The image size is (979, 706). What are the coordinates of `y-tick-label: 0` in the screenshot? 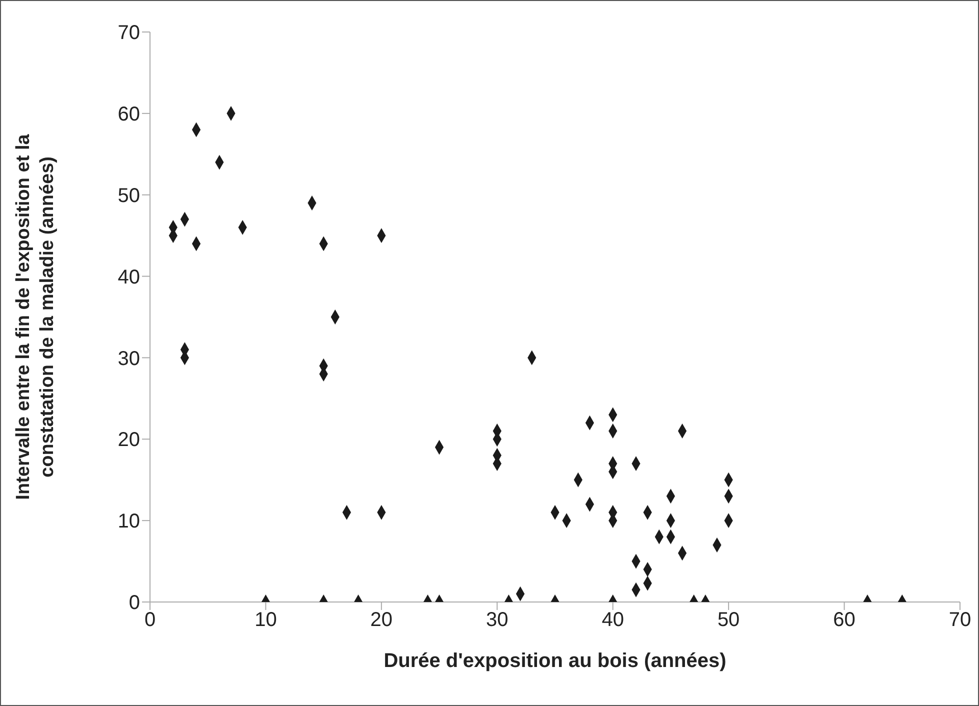 It's located at (134, 603).